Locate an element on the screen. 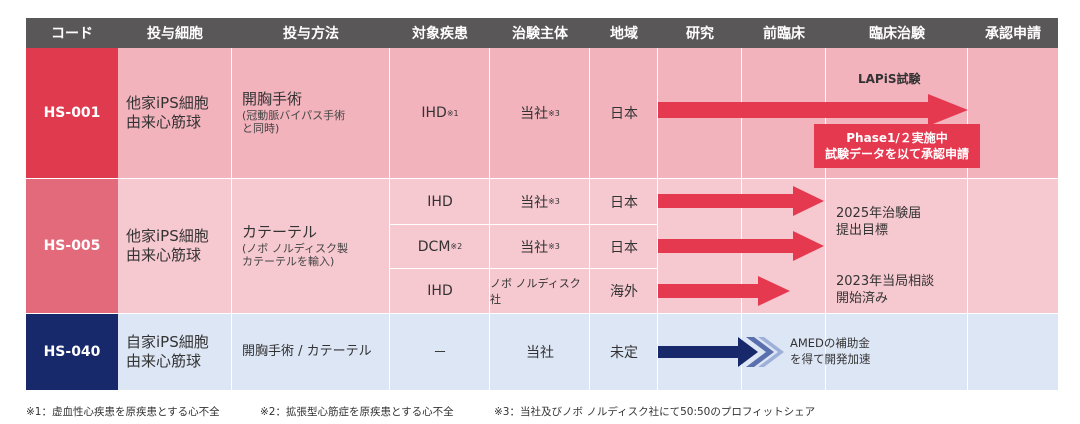 The height and width of the screenshot is (424, 1080). footnote-1: ※1：虚血性心疾患を原疾患とする心不全 is located at coordinates (123, 412).